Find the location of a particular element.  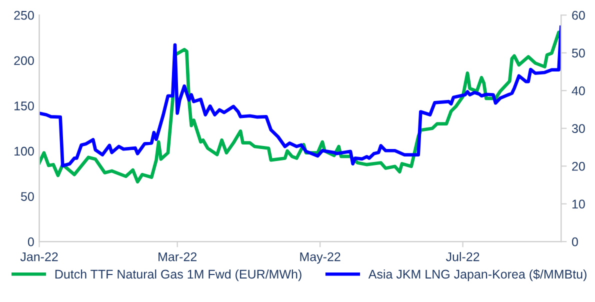

y2-tick-label: 0 is located at coordinates (575, 241).